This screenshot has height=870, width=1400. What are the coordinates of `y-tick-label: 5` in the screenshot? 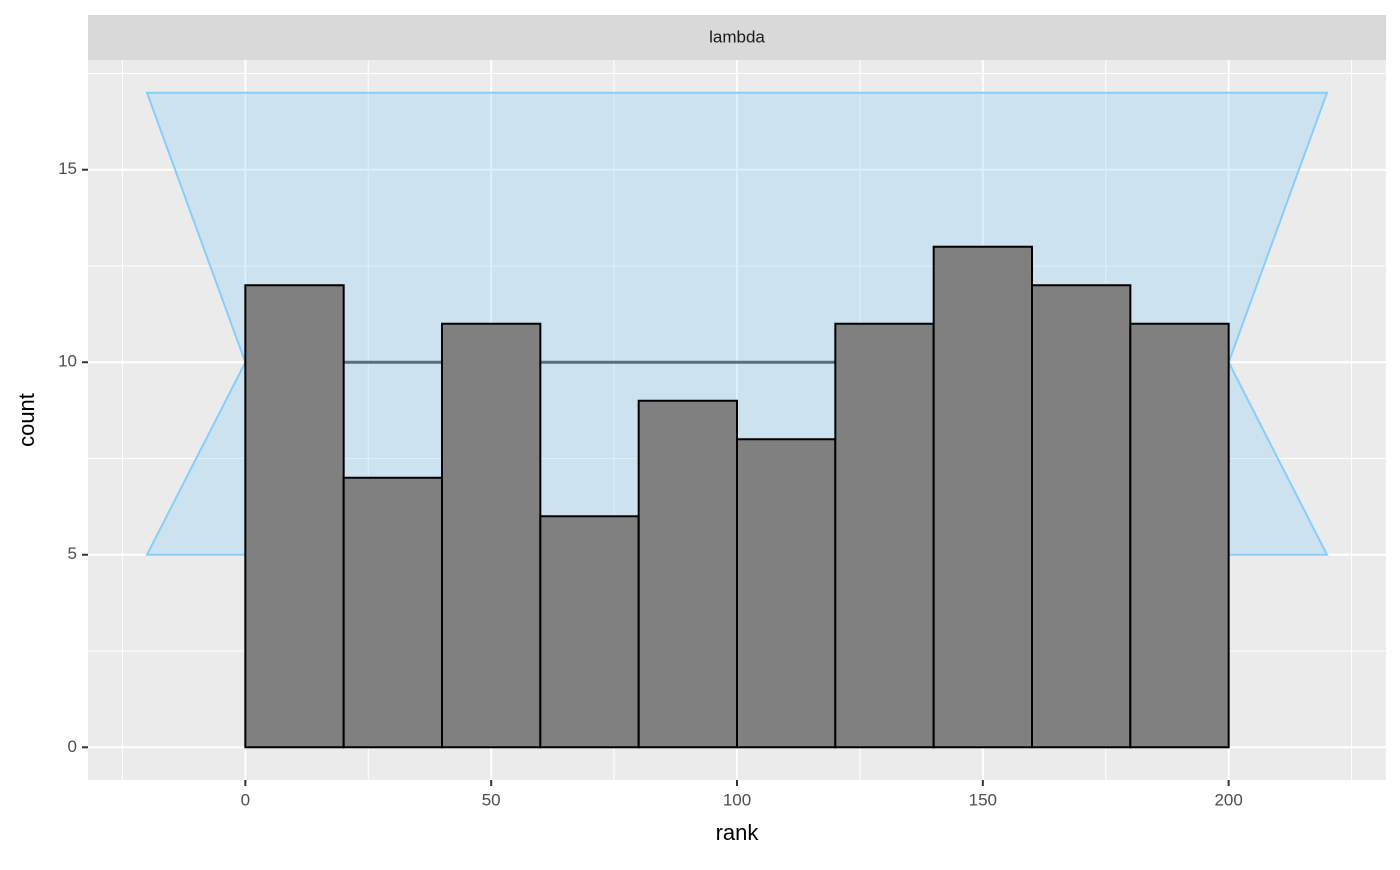 It's located at (72, 553).